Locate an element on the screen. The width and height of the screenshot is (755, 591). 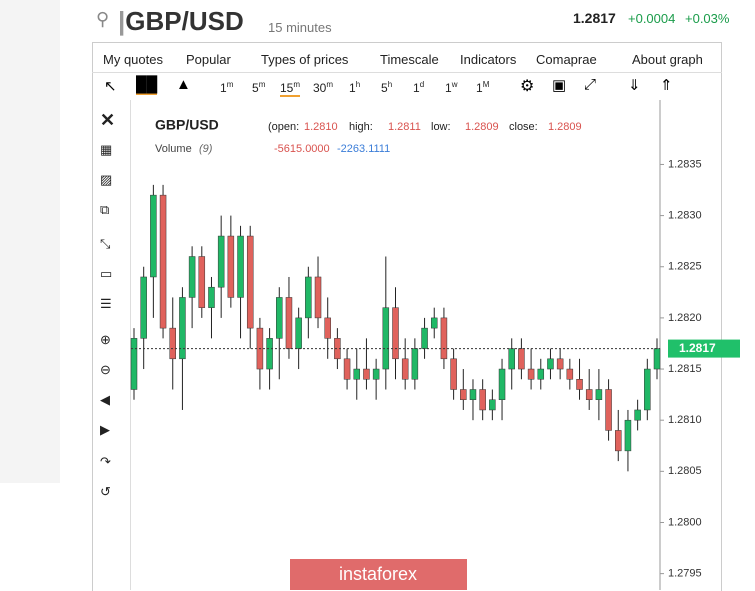
menu-item: Popular is located at coordinates (208, 59).